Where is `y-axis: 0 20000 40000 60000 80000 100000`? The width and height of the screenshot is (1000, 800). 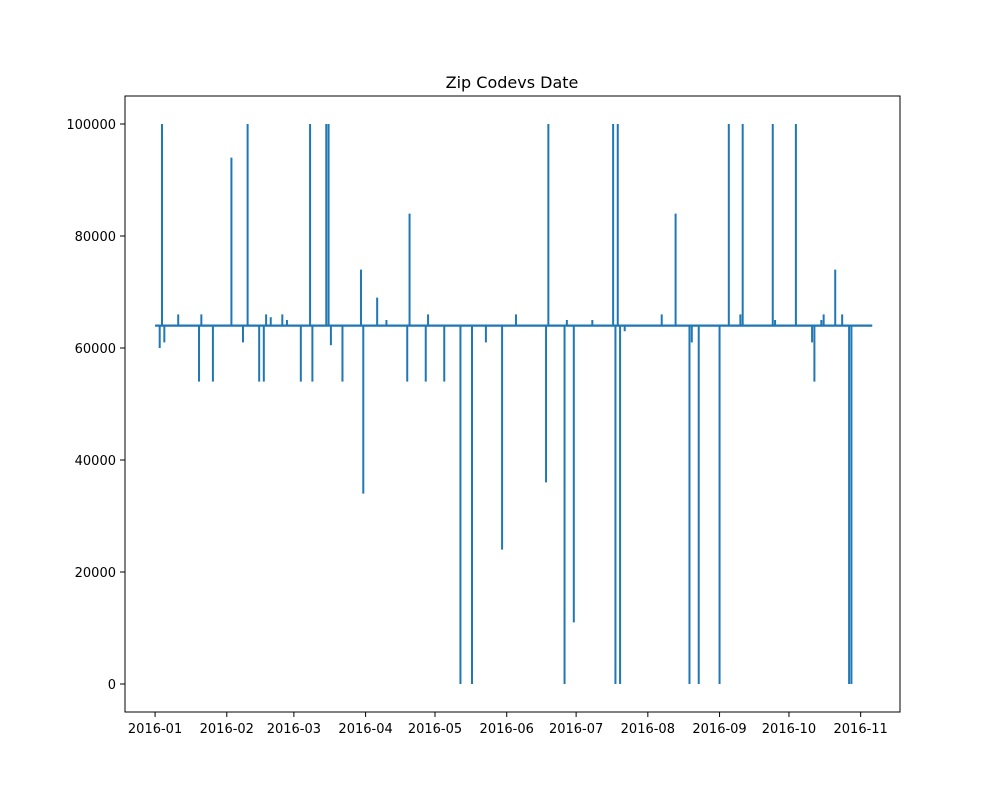 y-axis: 0 20000 40000 60000 80000 100000 is located at coordinates (95, 405).